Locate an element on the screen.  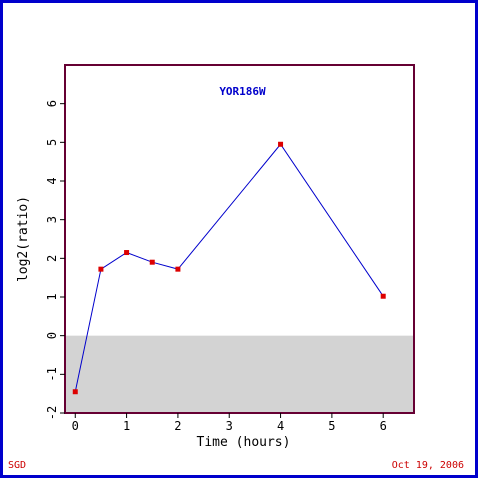
x-axis-ticks: 0 1 2 3 4 5 6 is located at coordinates (229, 423).